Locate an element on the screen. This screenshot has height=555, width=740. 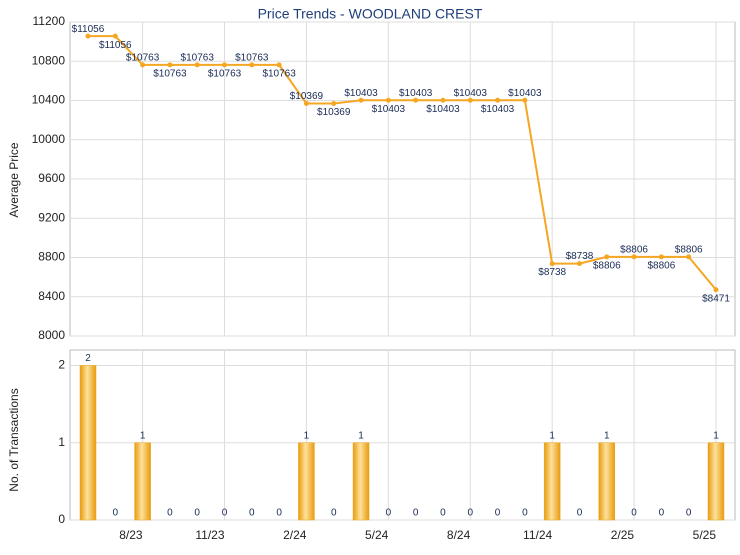
y-axis-label: Average Price is located at coordinates (14, 179).